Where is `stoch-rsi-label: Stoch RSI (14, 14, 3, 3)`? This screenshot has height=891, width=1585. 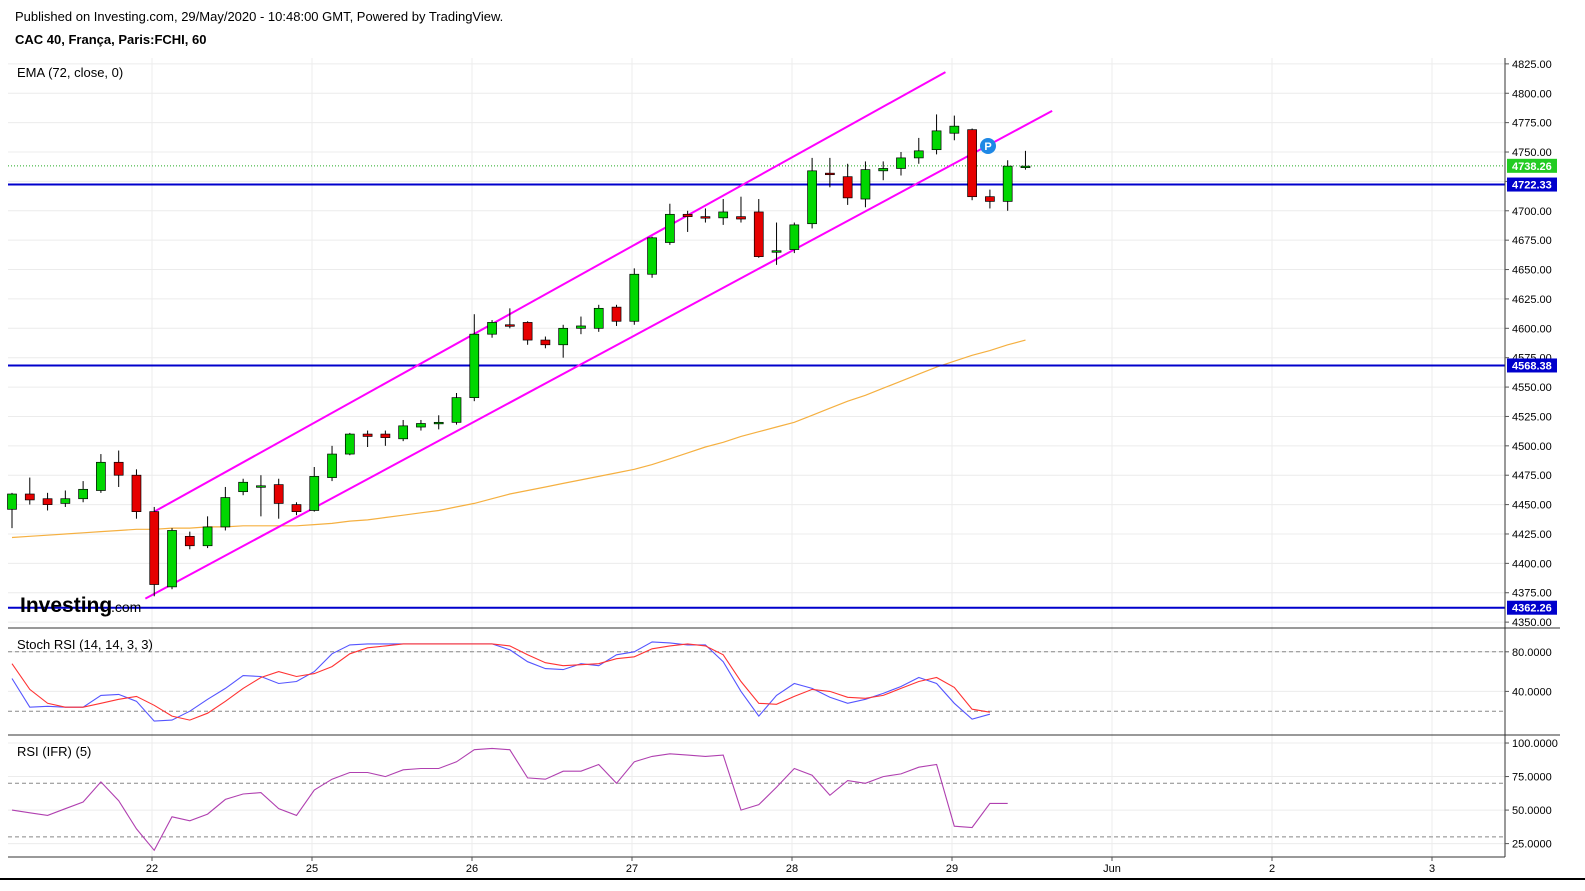
stoch-rsi-label: Stoch RSI (14, 14, 3, 3) is located at coordinates (85, 644).